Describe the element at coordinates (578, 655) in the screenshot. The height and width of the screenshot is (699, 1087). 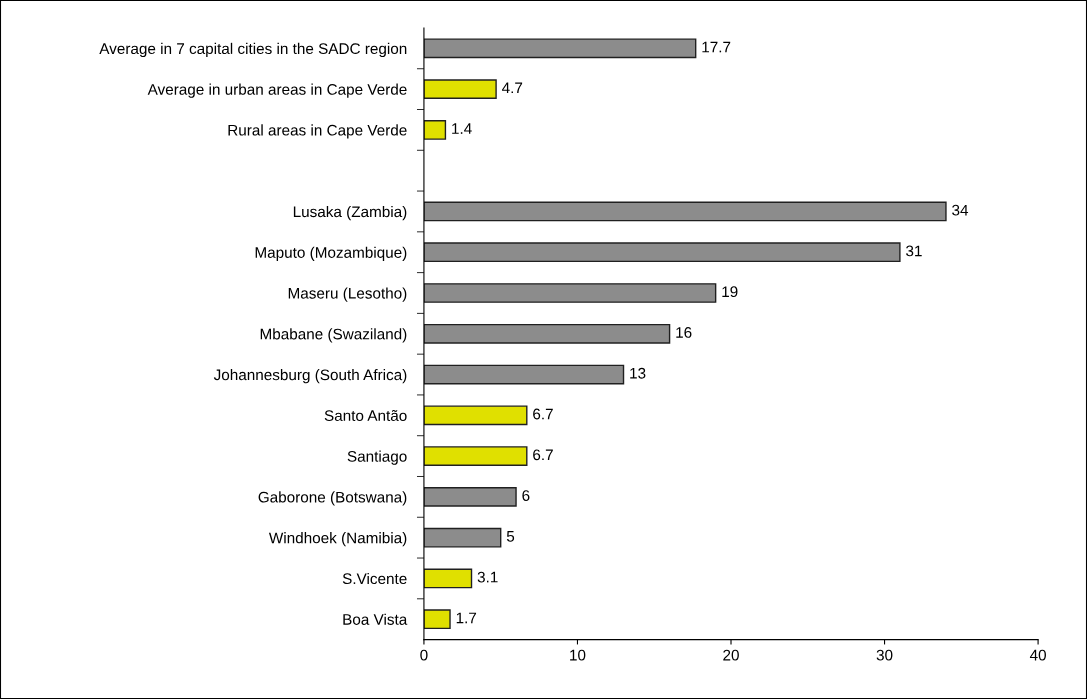
I see `x-tick-label: 10` at that location.